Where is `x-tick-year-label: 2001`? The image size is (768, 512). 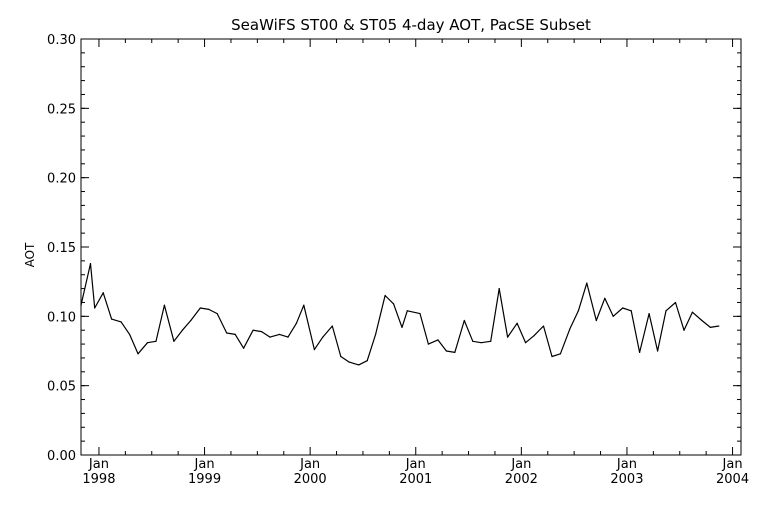
x-tick-year-label: 2001 is located at coordinates (415, 479).